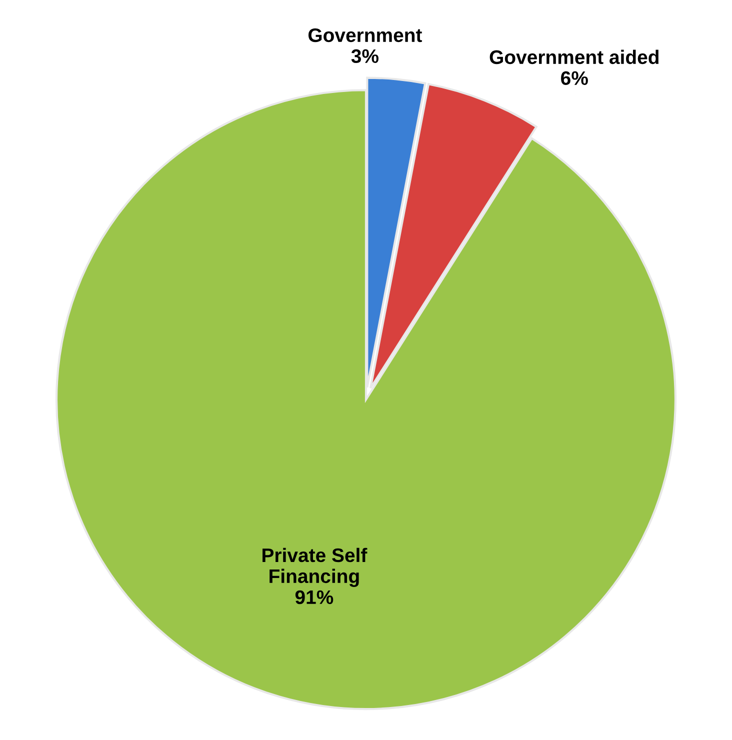 The width and height of the screenshot is (732, 740). I want to click on slice-label: Government, so click(365, 35).